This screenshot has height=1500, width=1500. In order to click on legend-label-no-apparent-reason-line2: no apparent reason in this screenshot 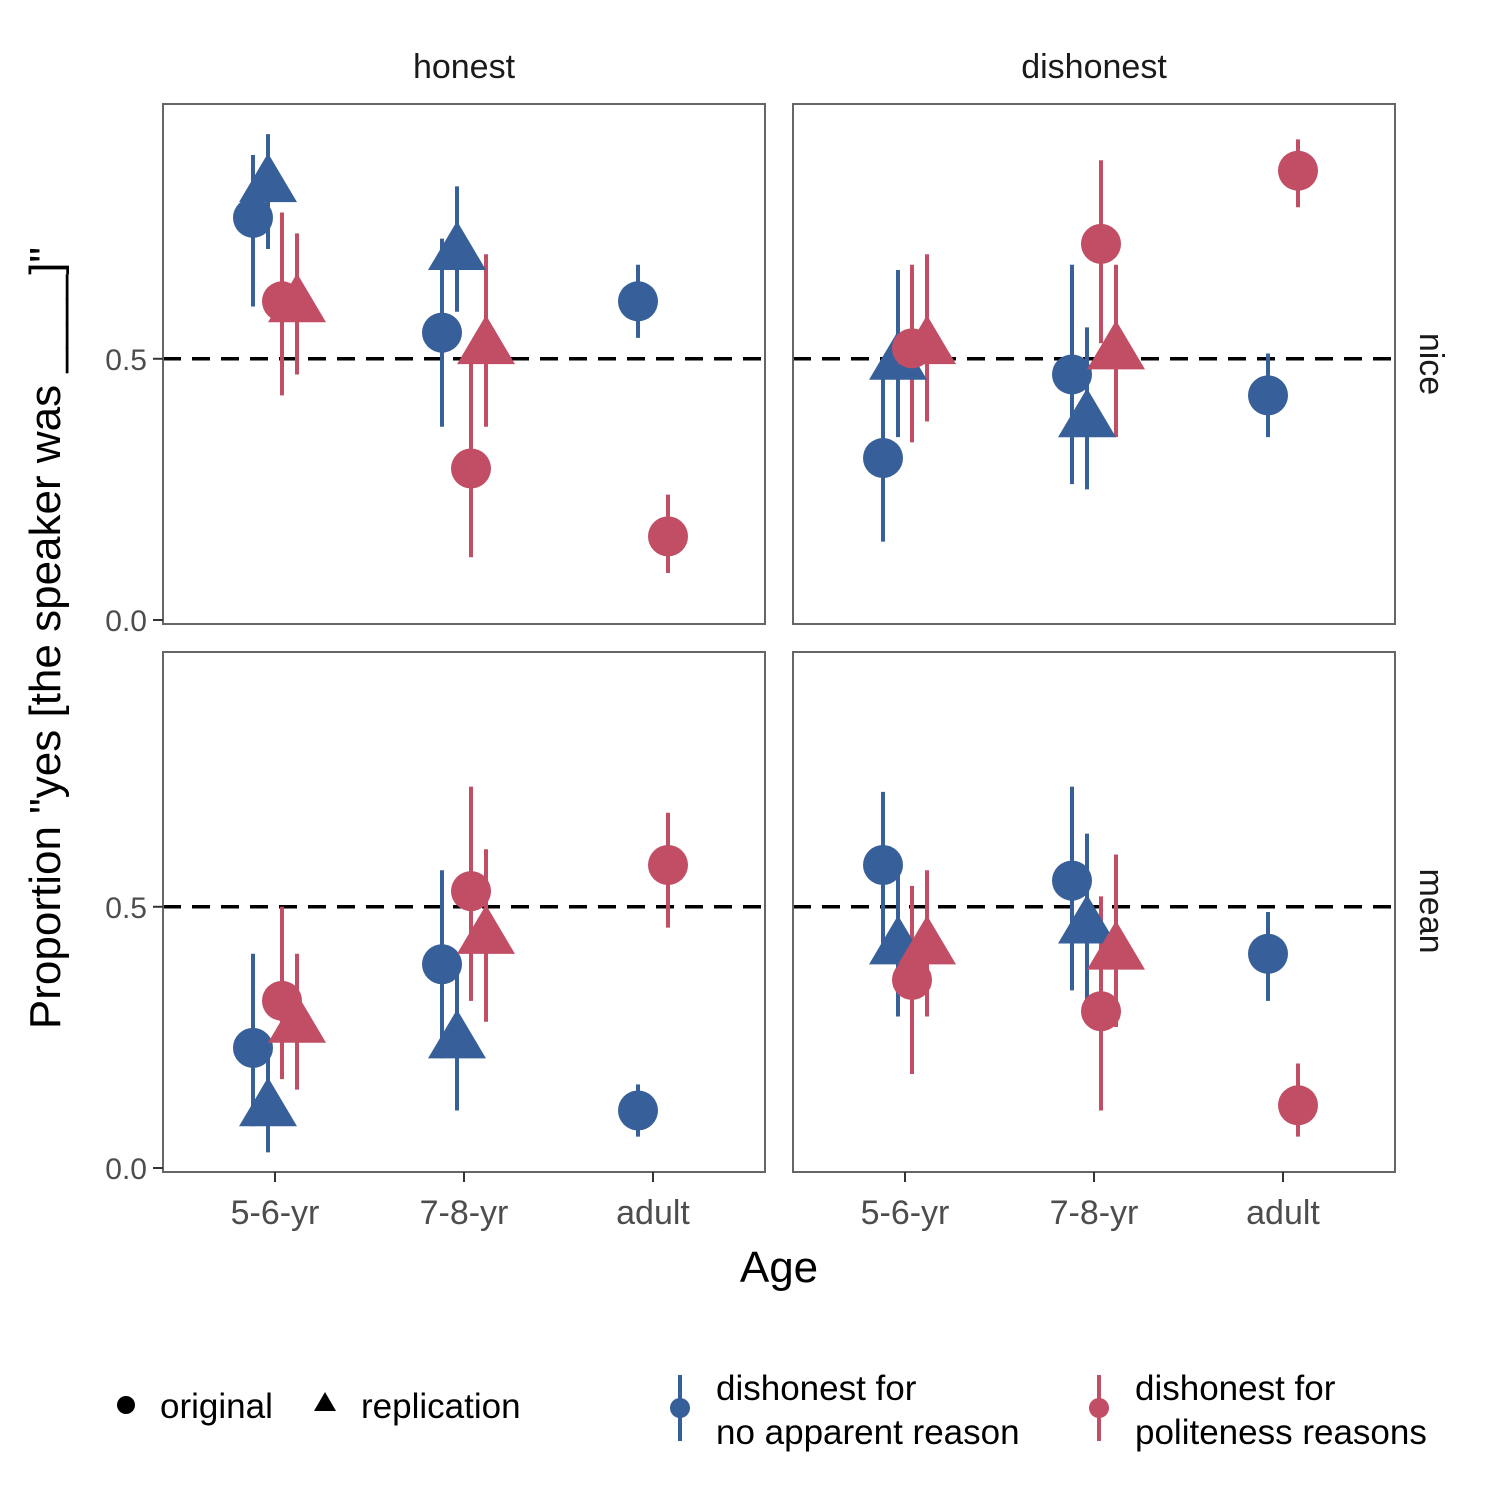, I will do `click(868, 1432)`.